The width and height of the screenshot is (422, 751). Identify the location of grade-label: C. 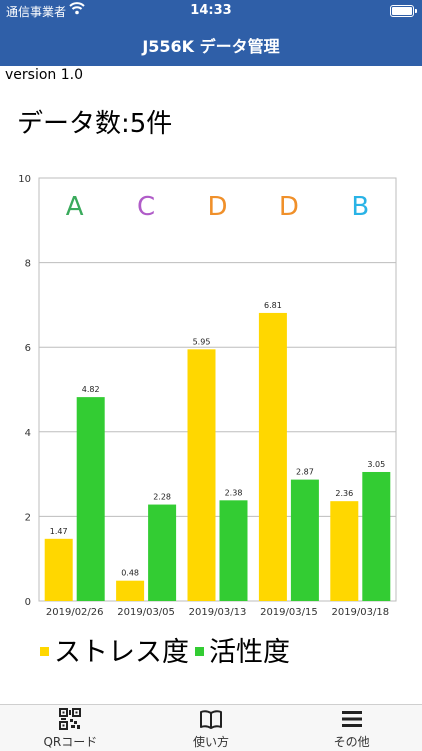
(146, 207).